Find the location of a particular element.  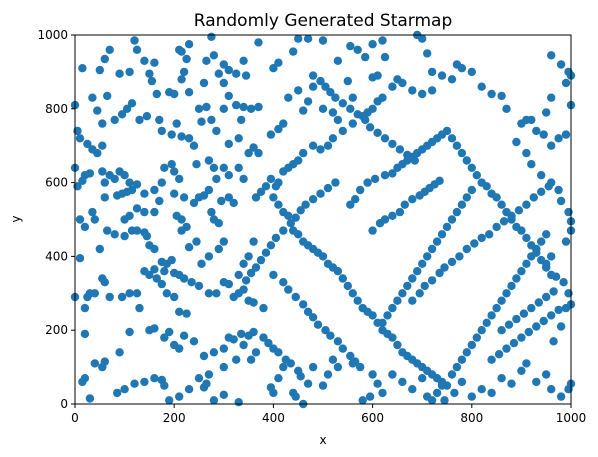

x-tick-label: 1000 is located at coordinates (571, 418).